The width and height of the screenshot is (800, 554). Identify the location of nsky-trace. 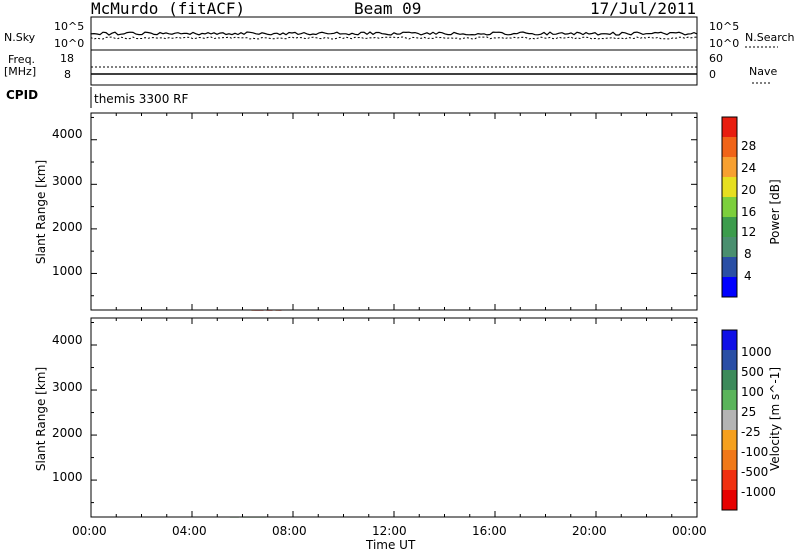
(394, 33).